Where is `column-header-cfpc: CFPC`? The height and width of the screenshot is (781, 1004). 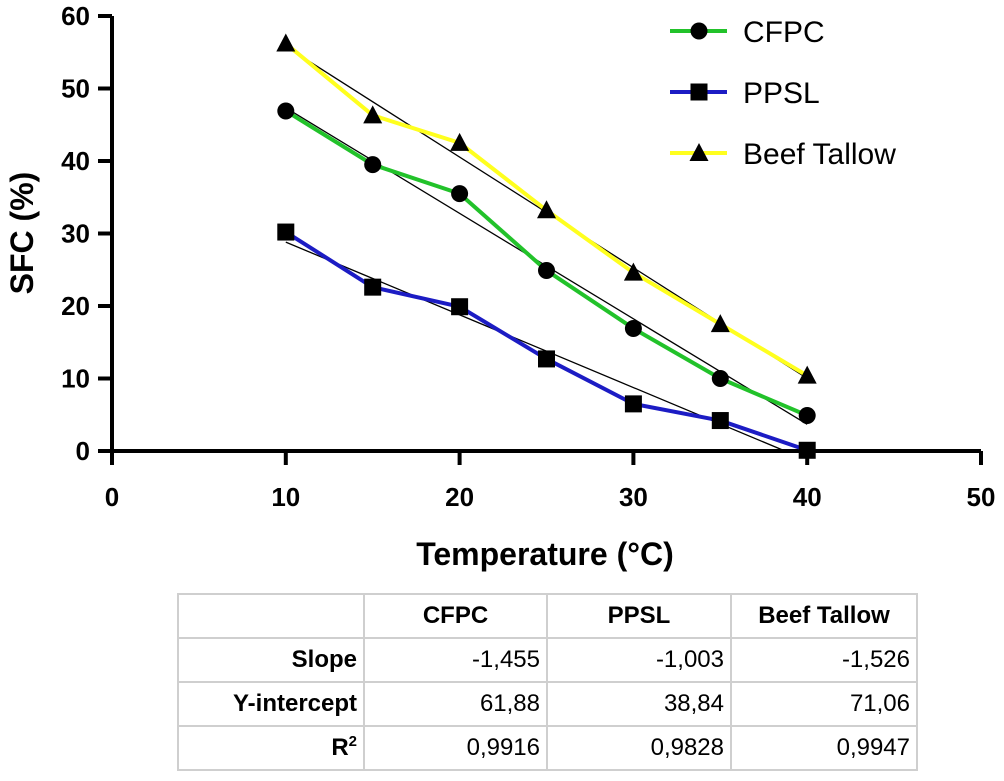
column-header-cfpc: CFPC is located at coordinates (455, 616).